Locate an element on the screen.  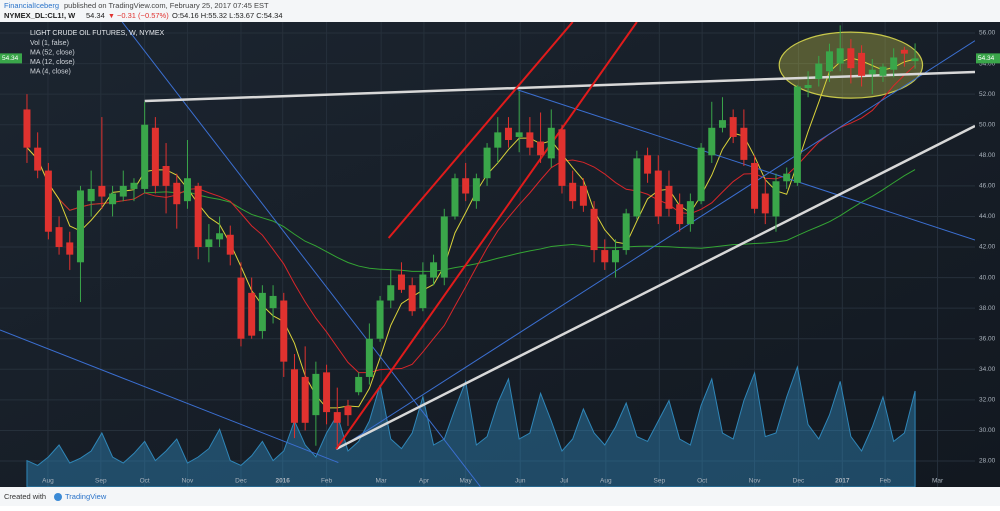
x-tick-label: Feb is located at coordinates (886, 481).